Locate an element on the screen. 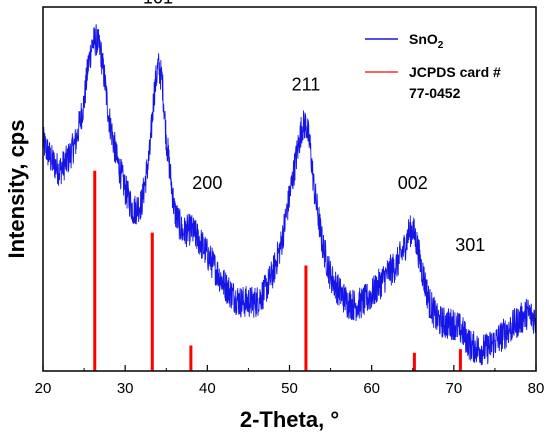 The height and width of the screenshot is (442, 550). x-axis-title: 2-Theta, ° is located at coordinates (289, 419).